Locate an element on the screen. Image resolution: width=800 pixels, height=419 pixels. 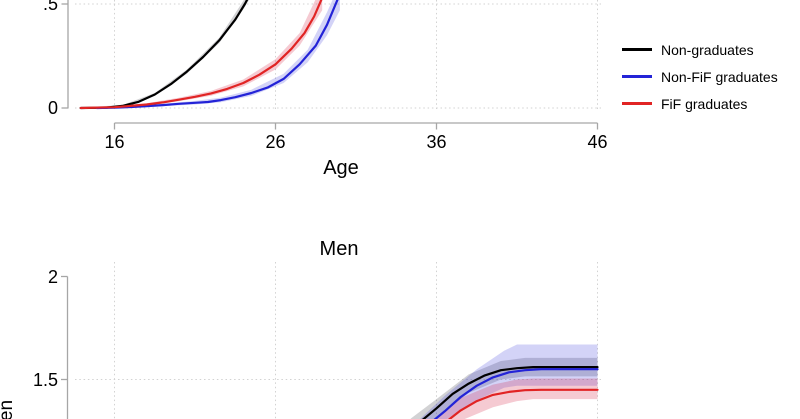
bottom-line-fif-graduates is located at coordinates (523, 403).